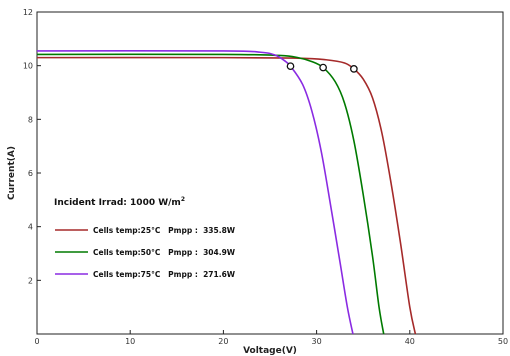  What do you see at coordinates (317, 341) in the screenshot?
I see `x-tick-label: 30` at bounding box center [317, 341].